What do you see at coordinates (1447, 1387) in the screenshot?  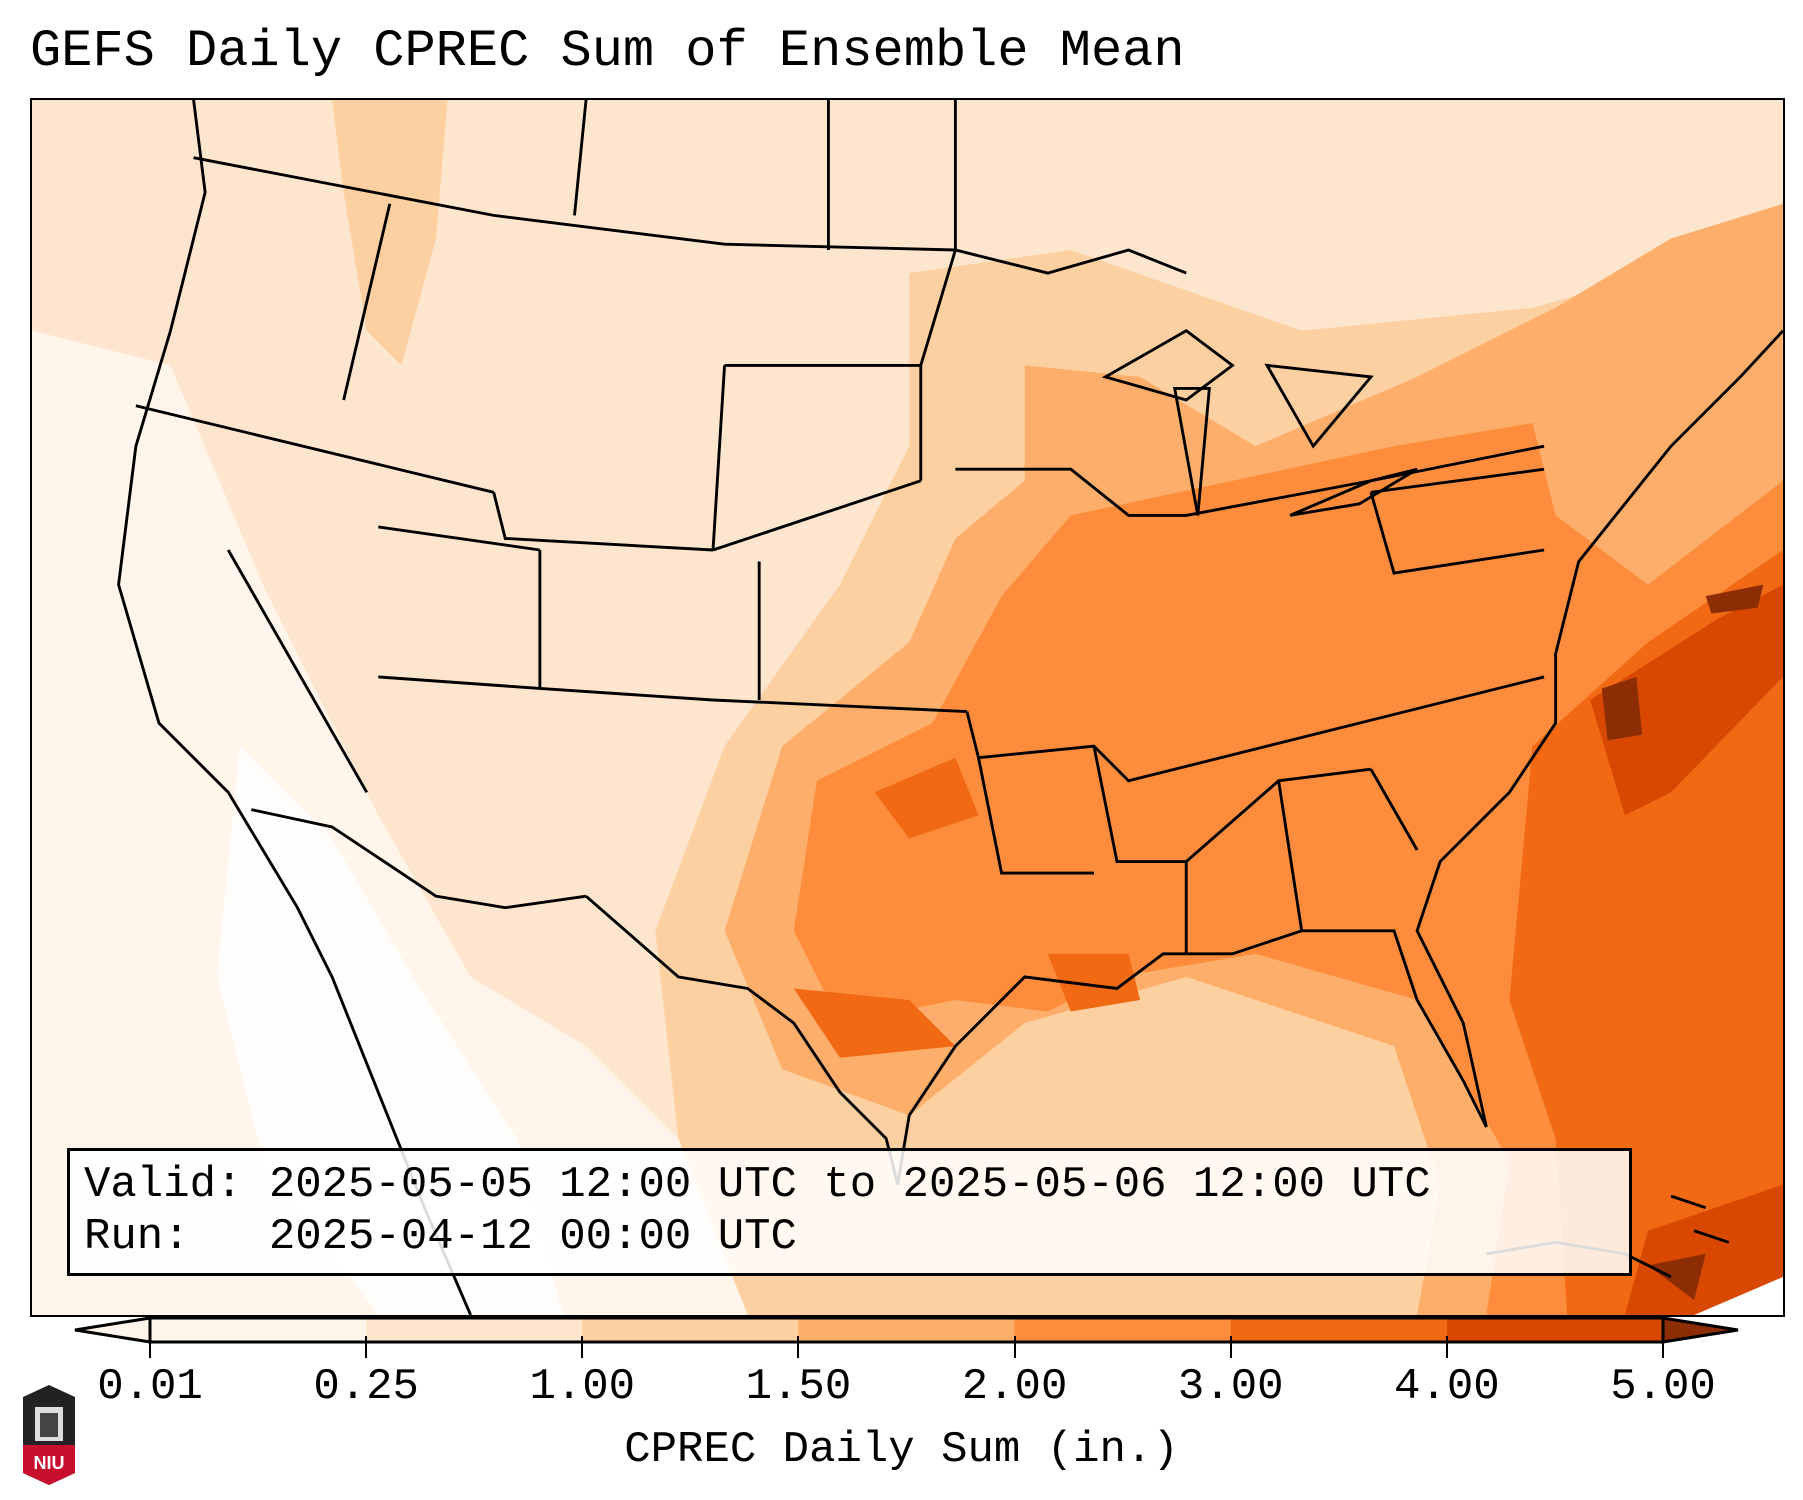 I see `colorbar-tick-label: 4.00` at bounding box center [1447, 1387].